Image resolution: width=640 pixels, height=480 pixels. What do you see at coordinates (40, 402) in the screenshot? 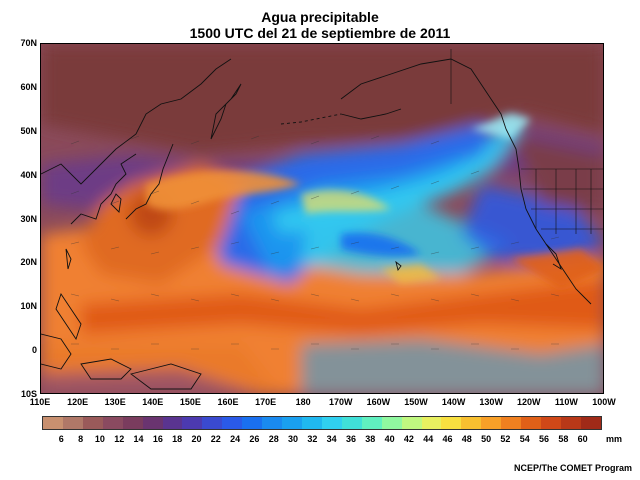
I see `lon-label: 110E` at bounding box center [40, 402].